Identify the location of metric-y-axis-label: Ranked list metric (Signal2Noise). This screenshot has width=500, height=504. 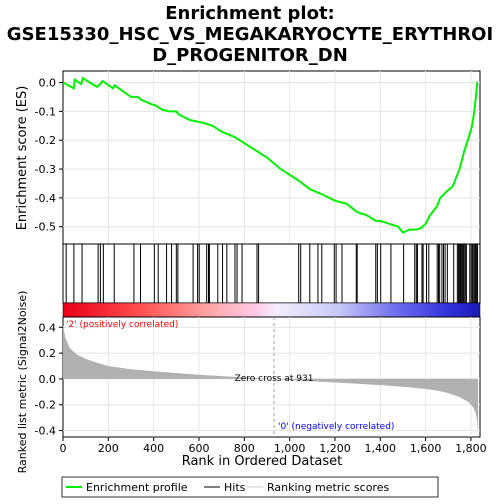
(22, 382).